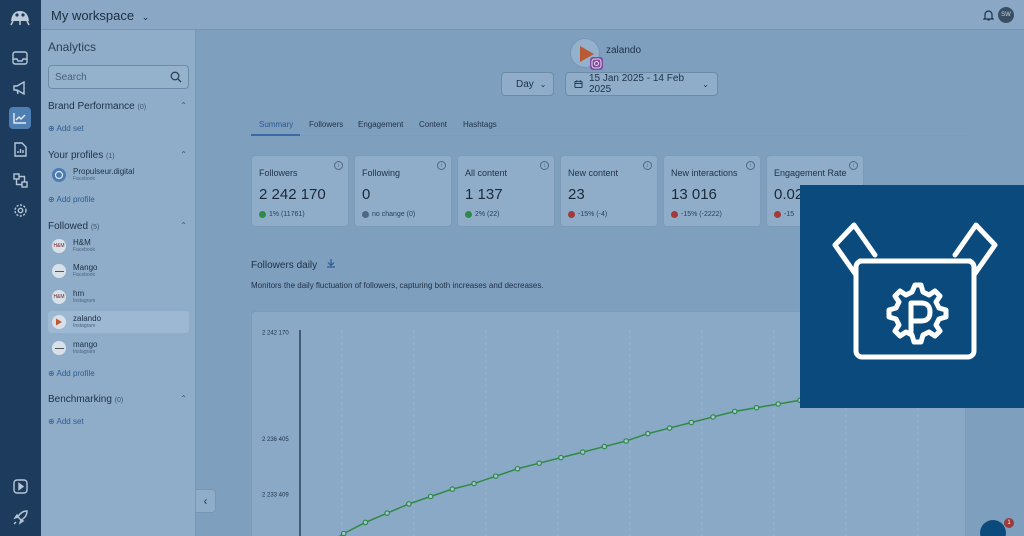 The height and width of the screenshot is (536, 1024). I want to click on metric-card-new-interactions: New interactions i 13 016 -15% (-2222), so click(712, 191).